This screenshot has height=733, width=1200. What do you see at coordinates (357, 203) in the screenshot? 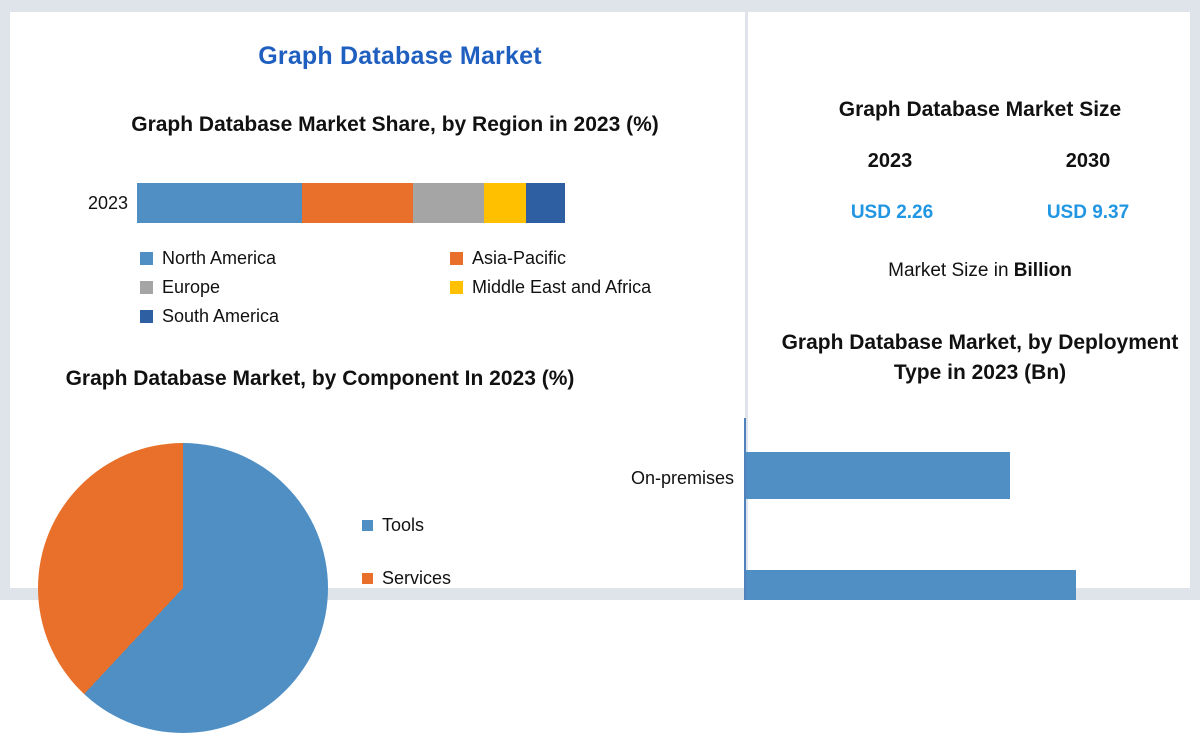
I see `region-segment-asia-pacific` at bounding box center [357, 203].